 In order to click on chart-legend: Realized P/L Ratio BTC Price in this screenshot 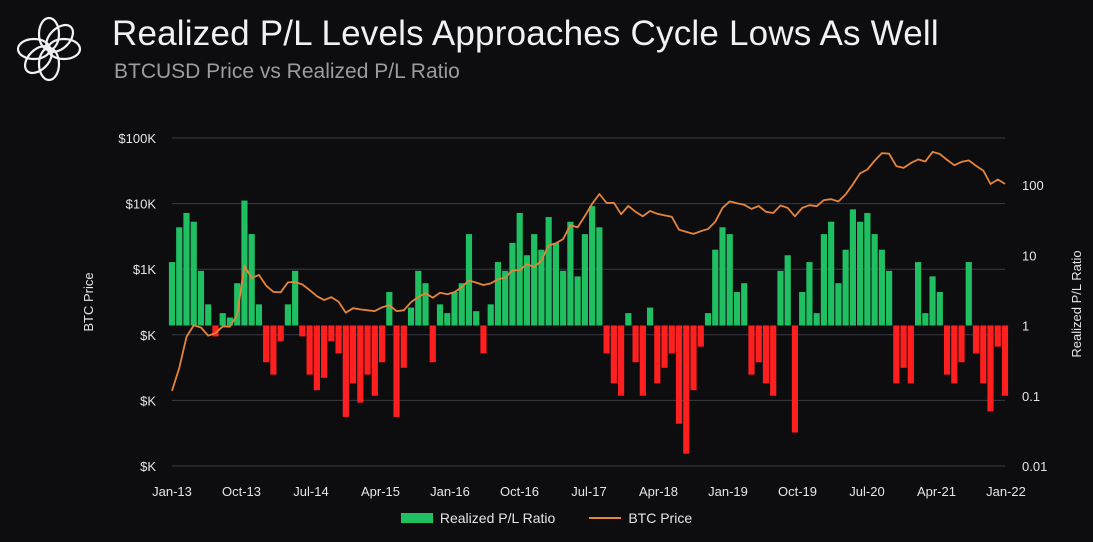, I will do `click(546, 518)`.